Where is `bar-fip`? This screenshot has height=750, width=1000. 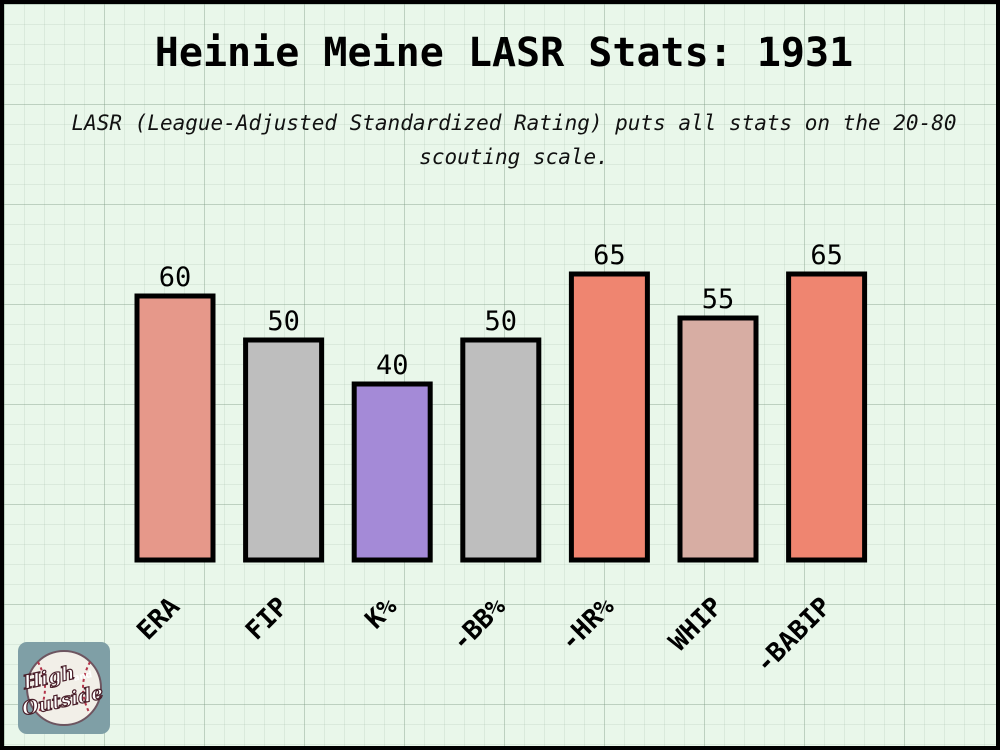
bar-fip is located at coordinates (284, 450).